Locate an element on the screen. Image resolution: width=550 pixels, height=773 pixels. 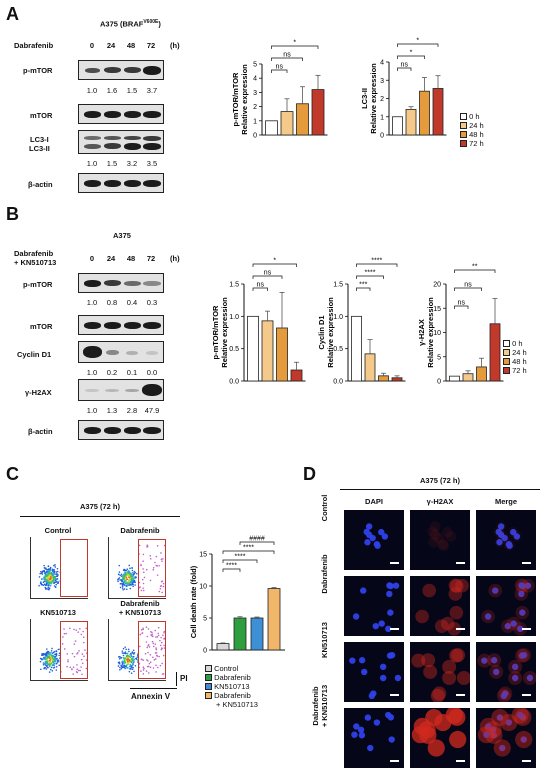
y-axis-label: LC3-II is located at coordinates (364, 98).